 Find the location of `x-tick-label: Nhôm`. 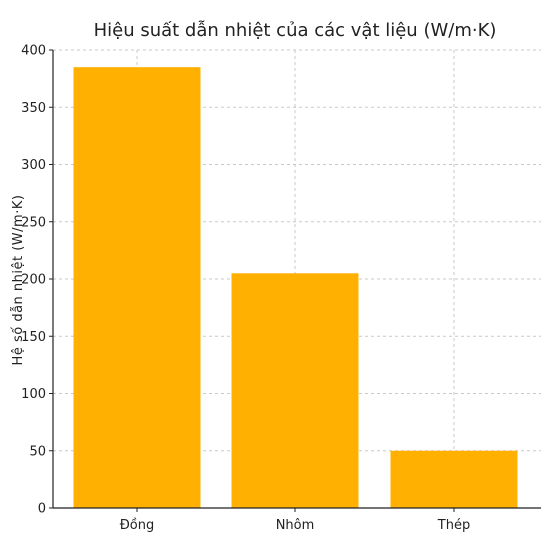

x-tick-label: Nhôm is located at coordinates (295, 525).